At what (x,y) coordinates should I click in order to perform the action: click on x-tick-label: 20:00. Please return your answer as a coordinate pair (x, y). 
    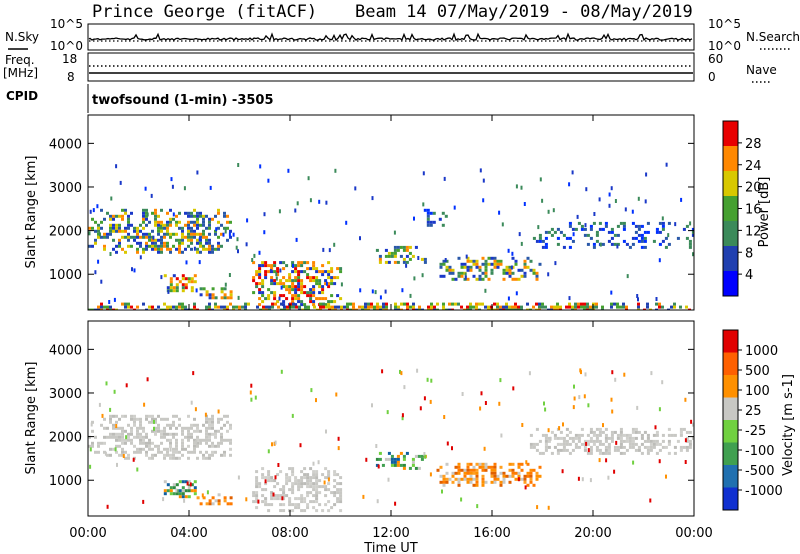
    Looking at the image, I should click on (592, 533).